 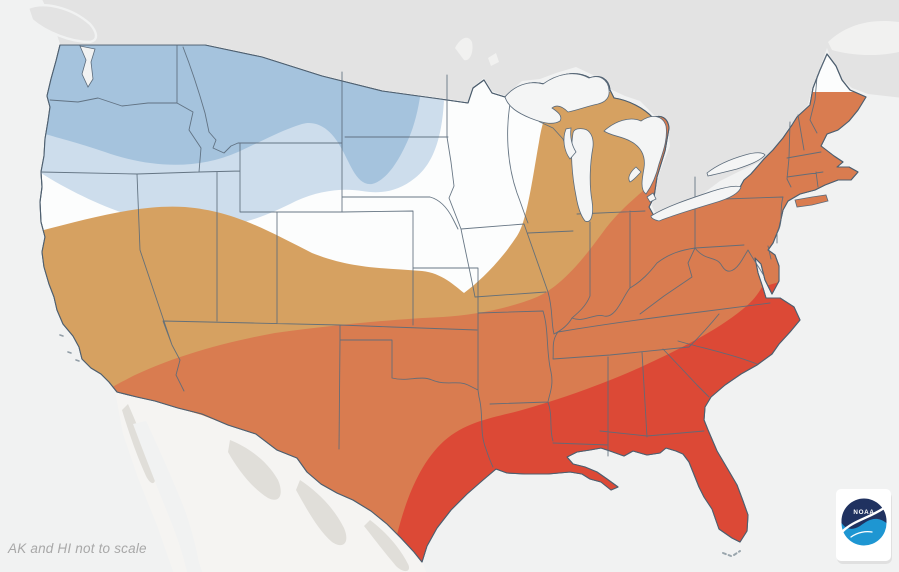 I want to click on noaa-logo-swoosh, so click(x=863, y=519).